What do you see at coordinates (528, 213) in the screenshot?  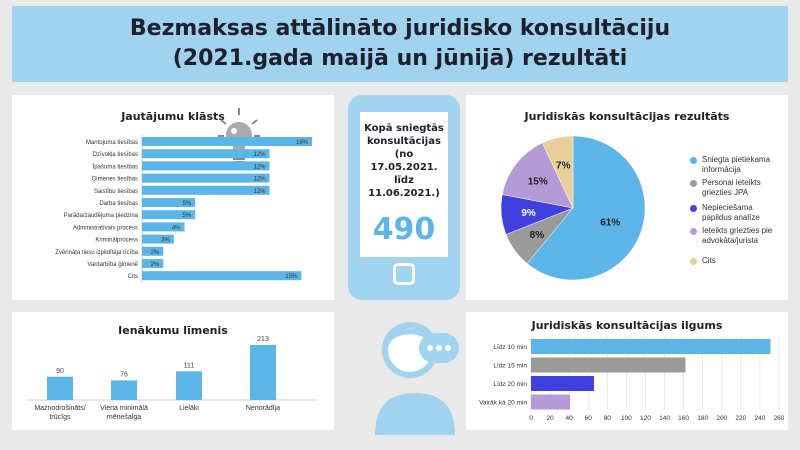 I see `pie-value-label: 9%` at bounding box center [528, 213].